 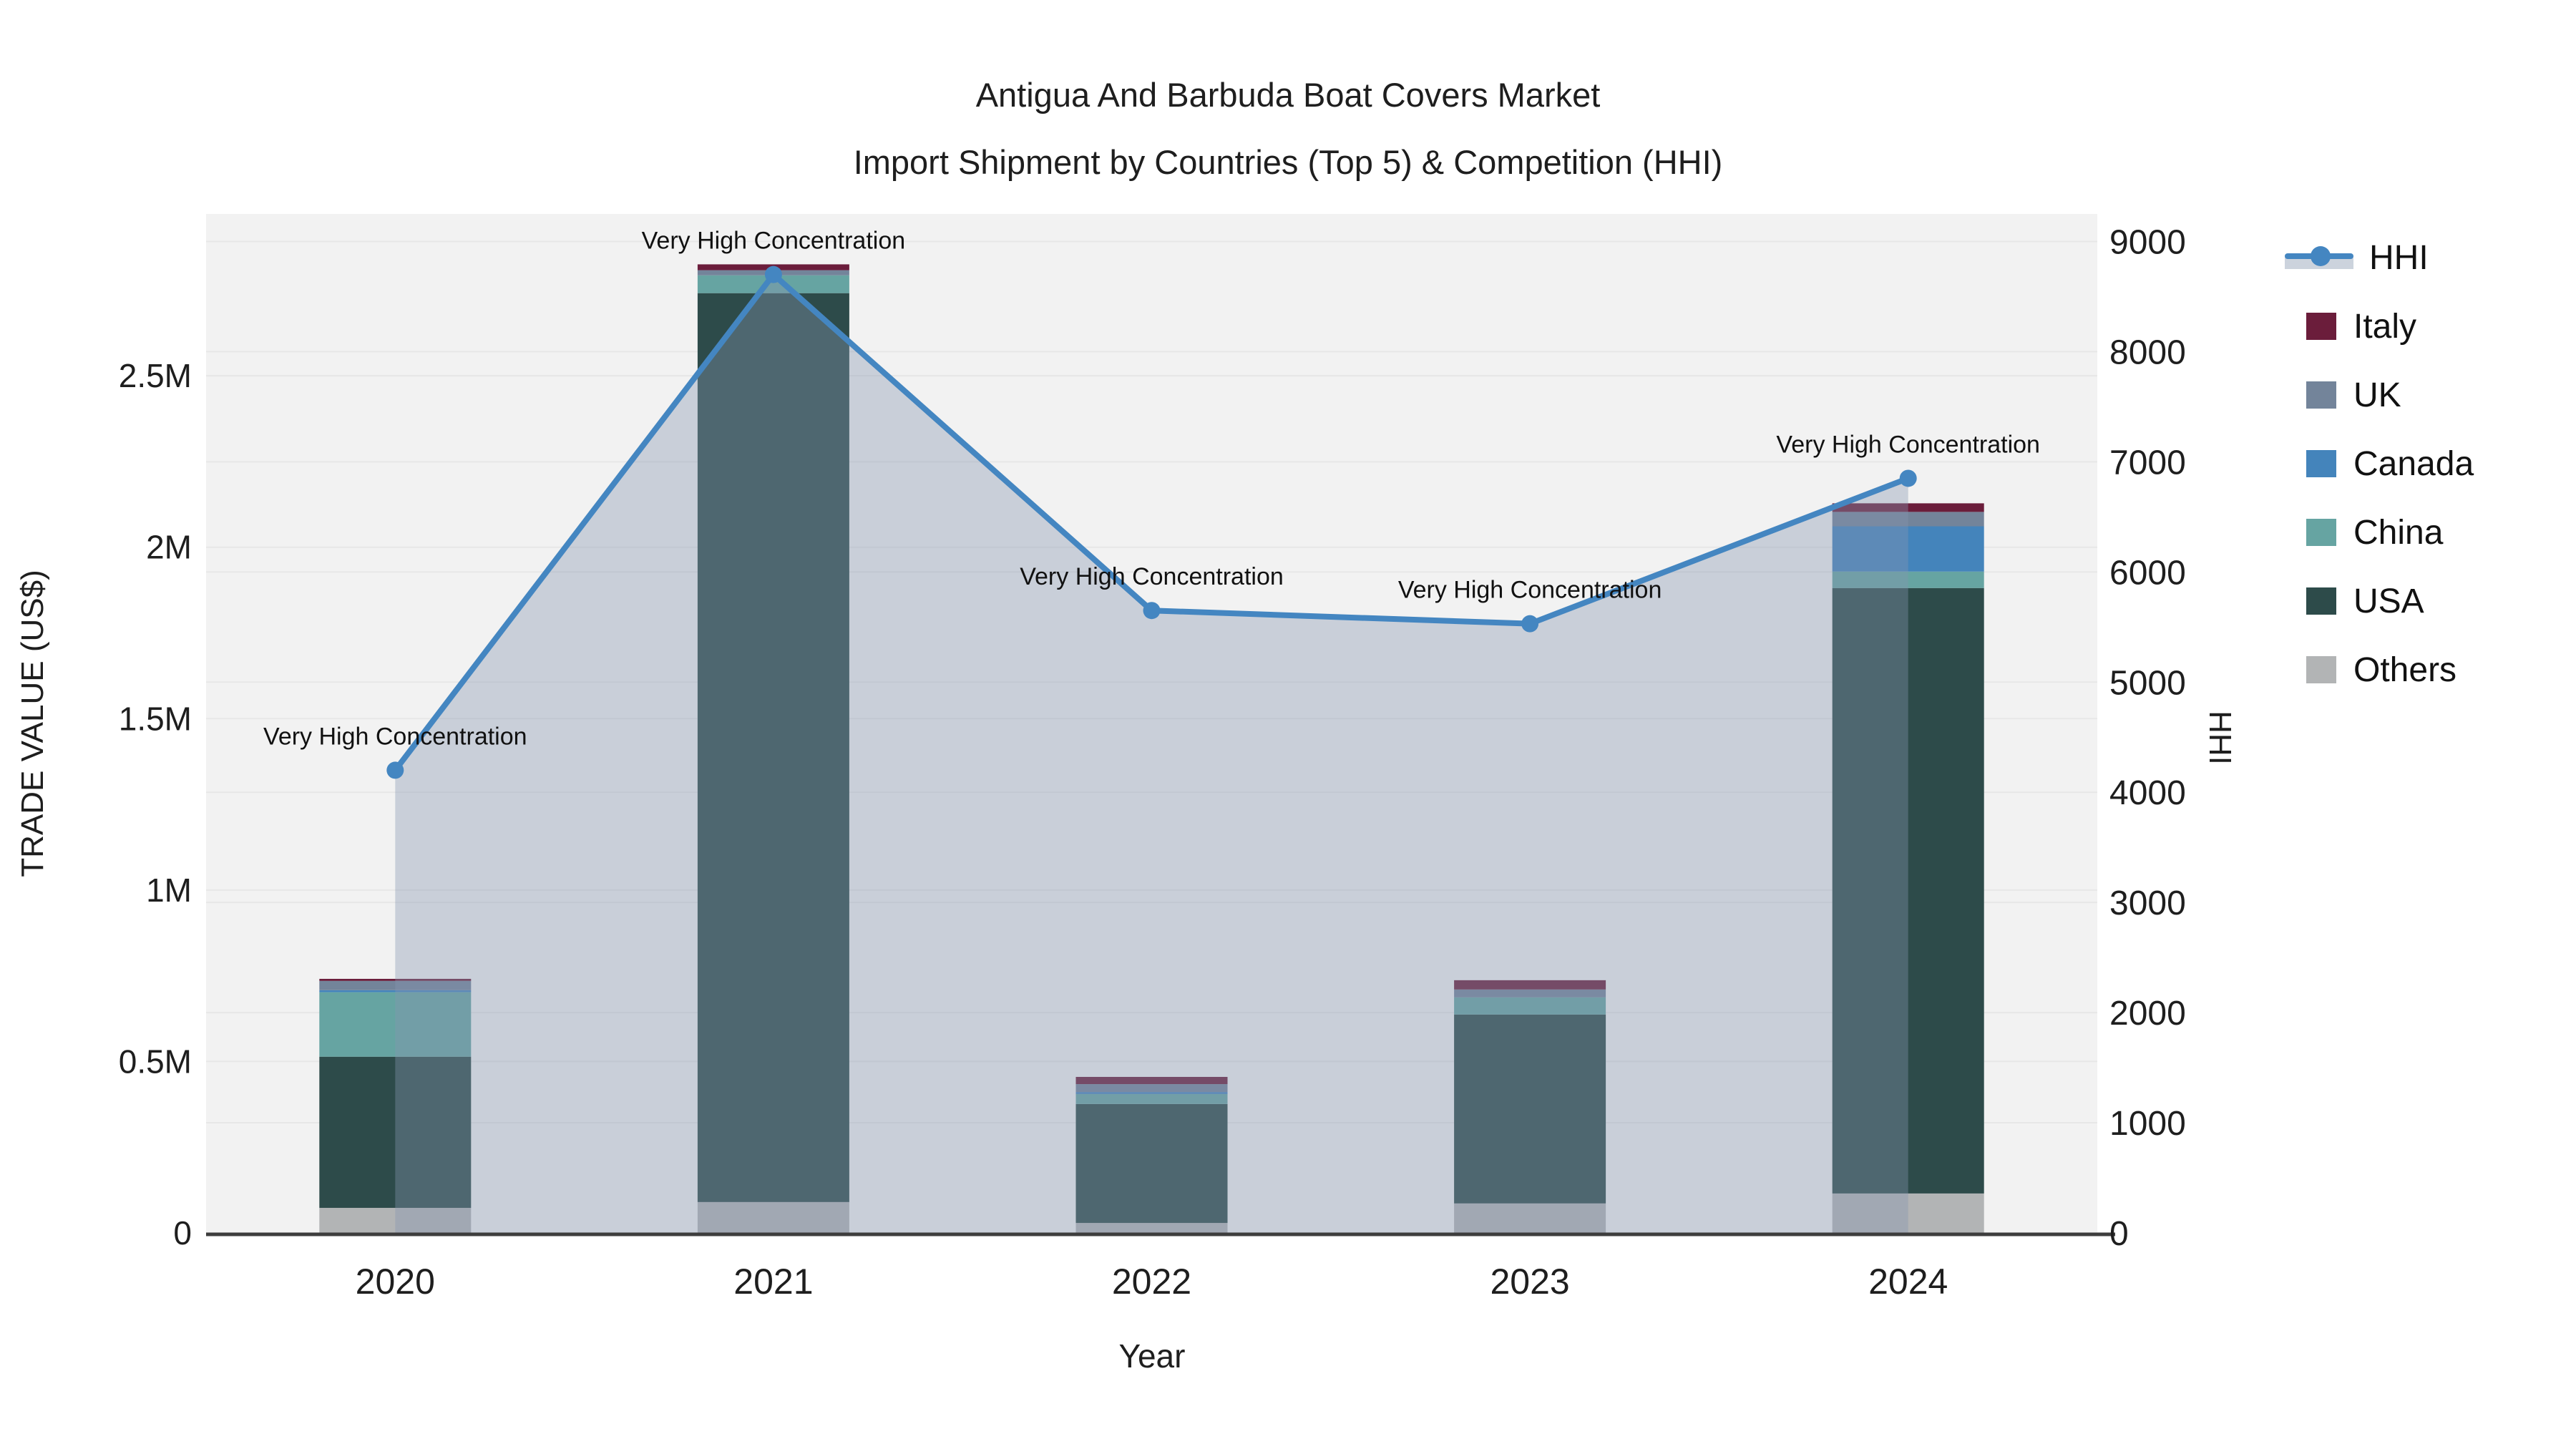 What do you see at coordinates (1151, 1093) in the screenshot?
I see `bar-segment-2022-canada` at bounding box center [1151, 1093].